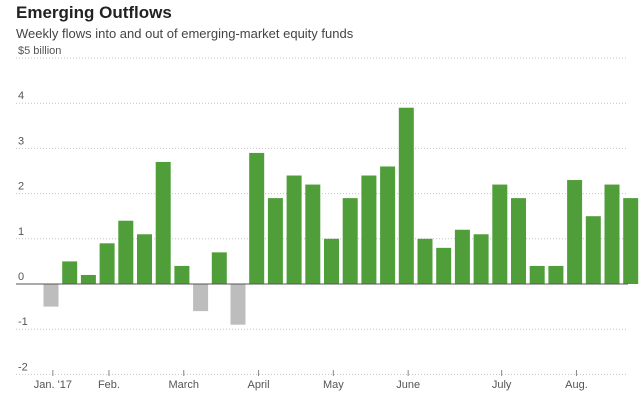 This screenshot has height=400, width=640. I want to click on y-tick-label: -2, so click(23, 367).